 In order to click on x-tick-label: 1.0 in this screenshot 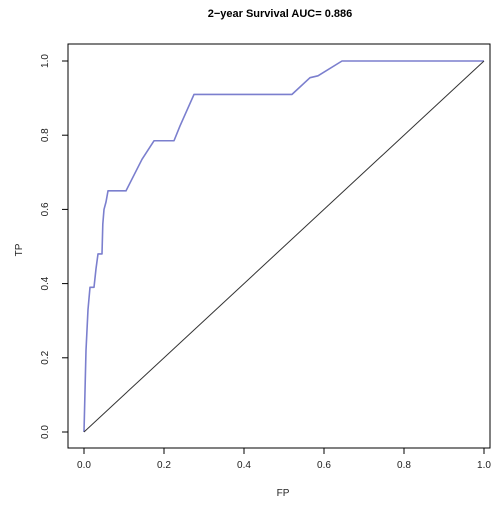, I will do `click(484, 465)`.